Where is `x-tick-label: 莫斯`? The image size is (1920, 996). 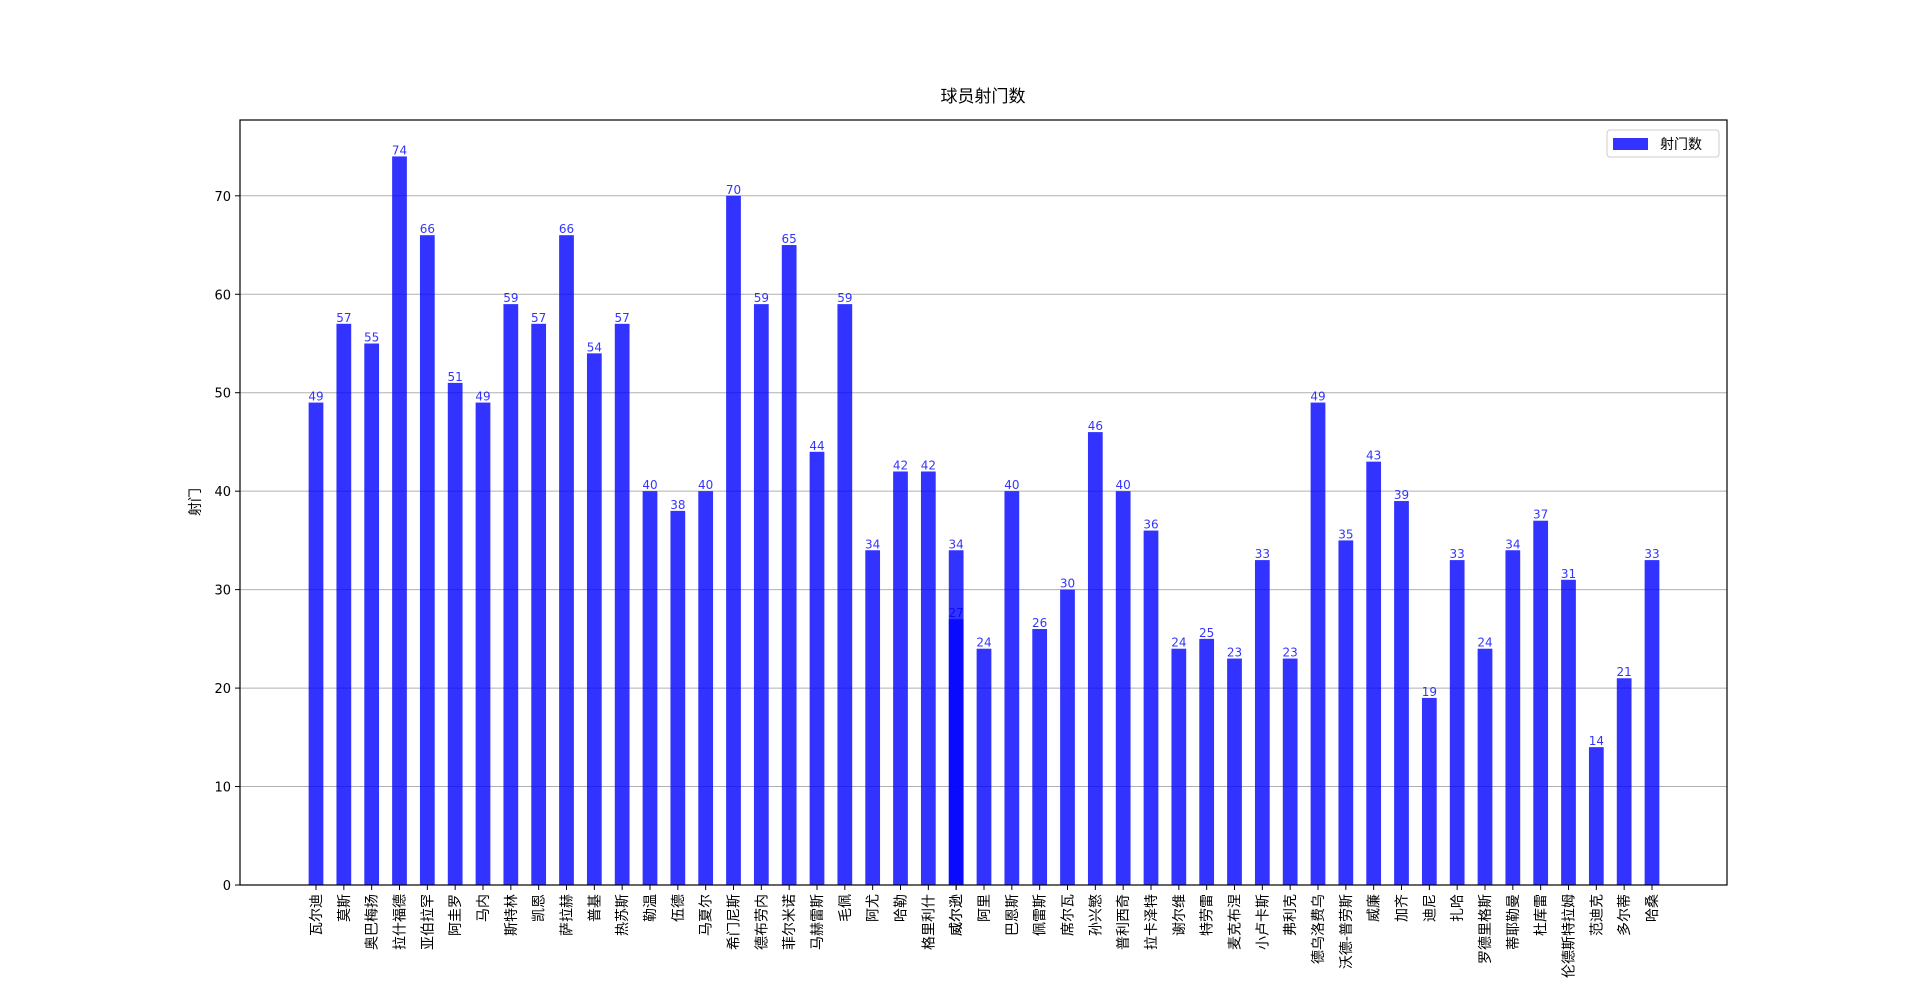
x-tick-label: 莫斯 is located at coordinates (345, 908).